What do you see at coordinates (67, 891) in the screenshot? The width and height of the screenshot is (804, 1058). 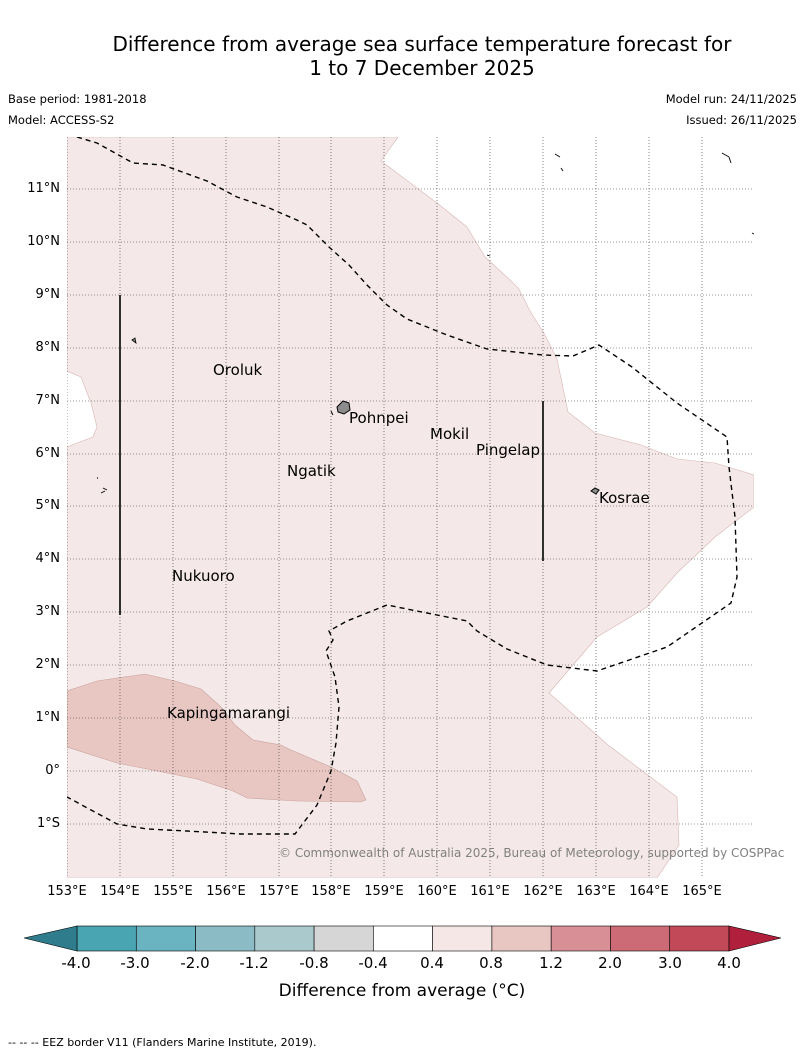 I see `lon-label-153e: 153°E` at bounding box center [67, 891].